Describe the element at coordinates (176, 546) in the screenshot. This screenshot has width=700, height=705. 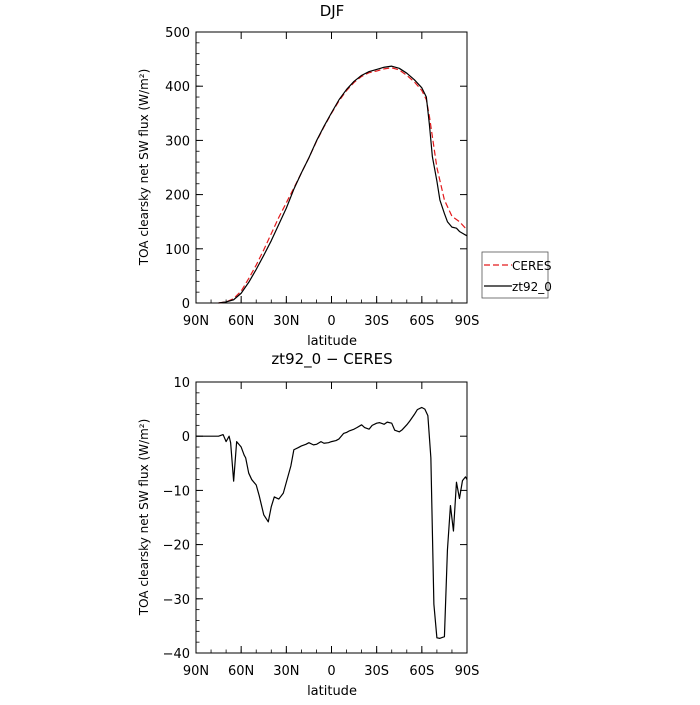
I see `bottom-chart-y-tick-label: −20` at that location.